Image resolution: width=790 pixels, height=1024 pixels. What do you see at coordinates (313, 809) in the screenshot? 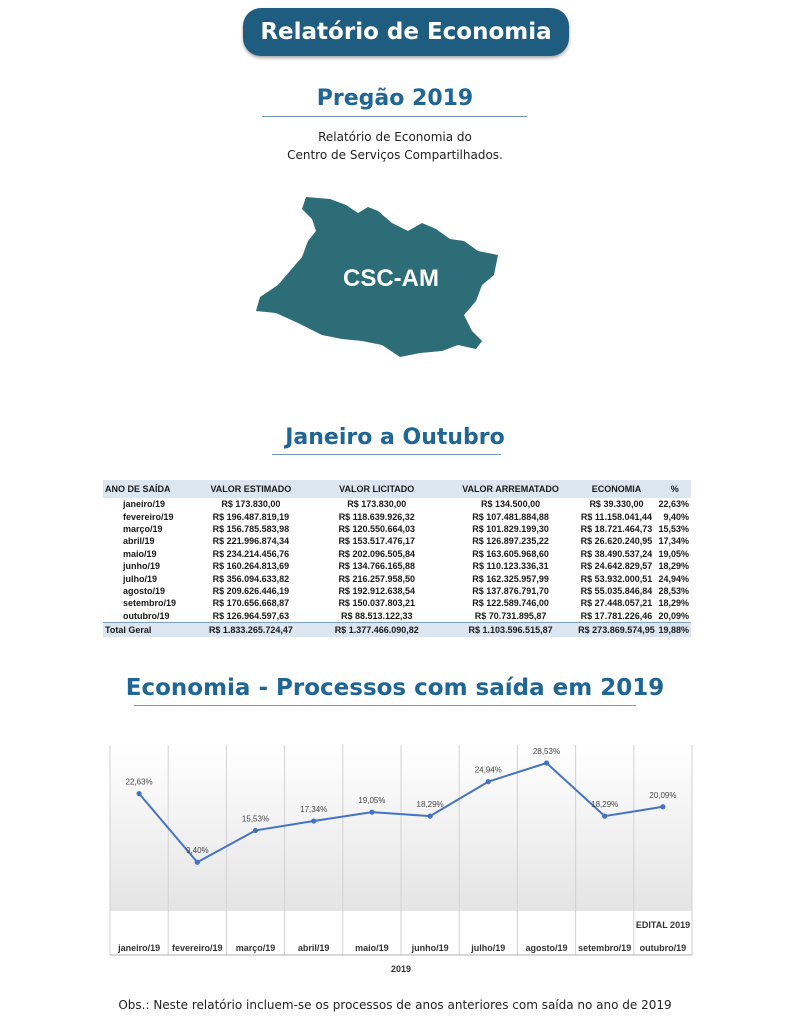
I see `data-label: 17,34%` at bounding box center [313, 809].